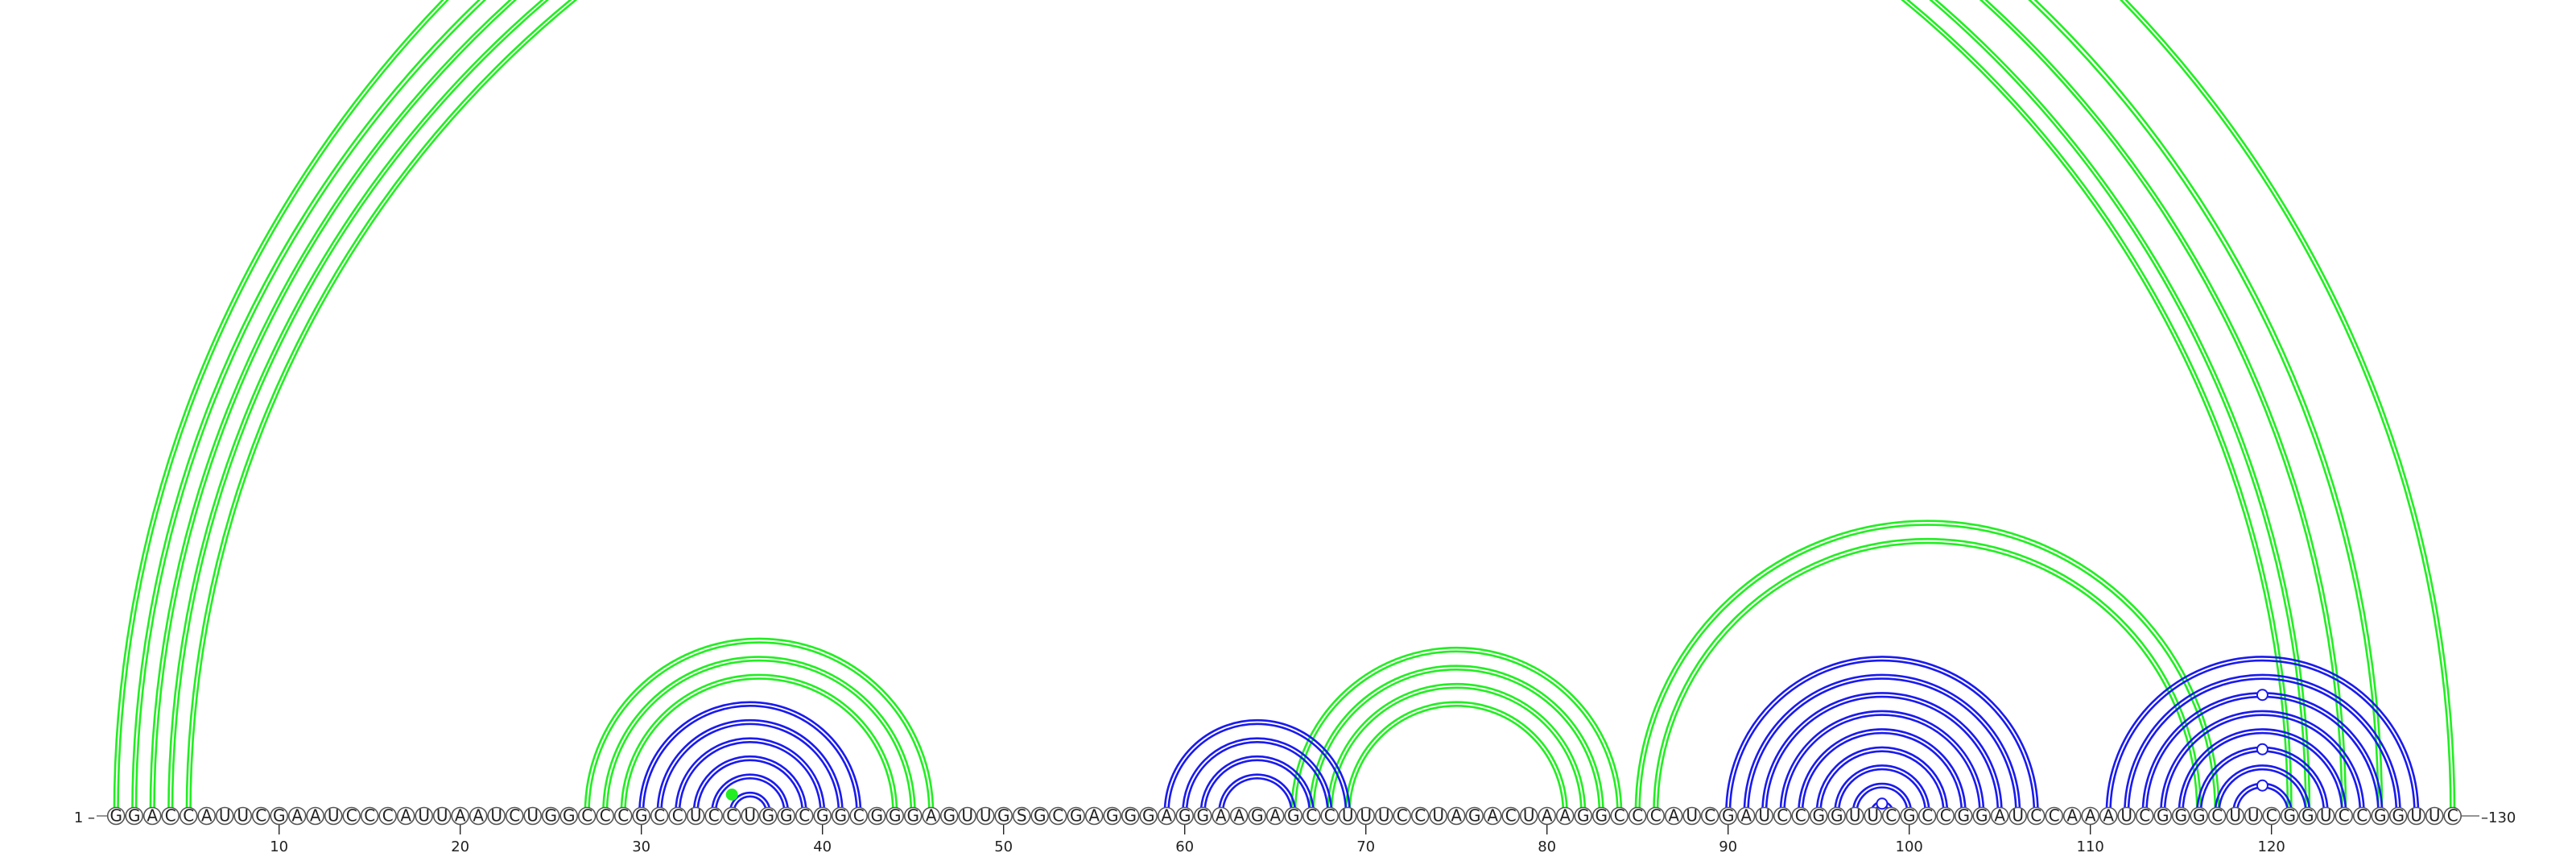 This screenshot has width=2576, height=857. Describe the element at coordinates (279, 846) in the screenshot. I see `axis-tick-label: 10` at that location.